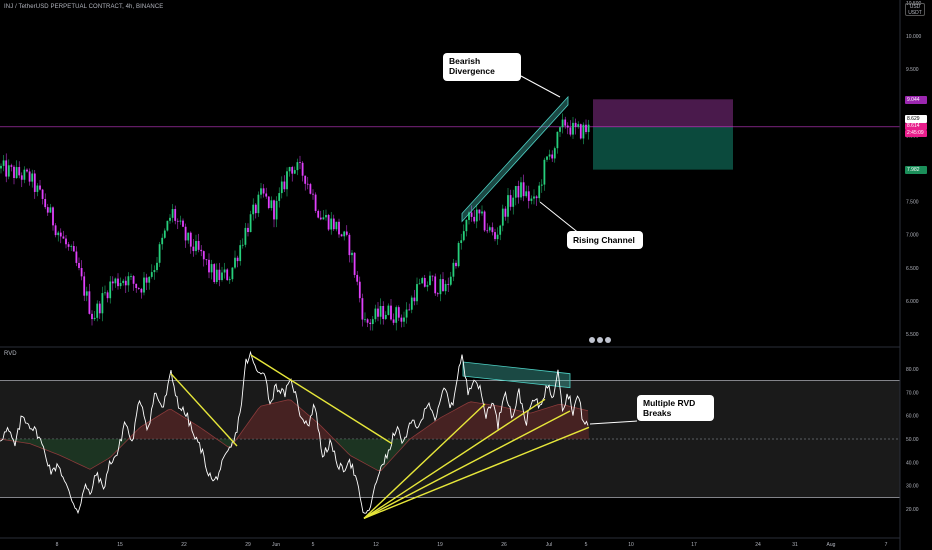 This screenshot has height=550, width=932. What do you see at coordinates (516, 375) in the screenshot?
I see `rvd-channel` at bounding box center [516, 375].